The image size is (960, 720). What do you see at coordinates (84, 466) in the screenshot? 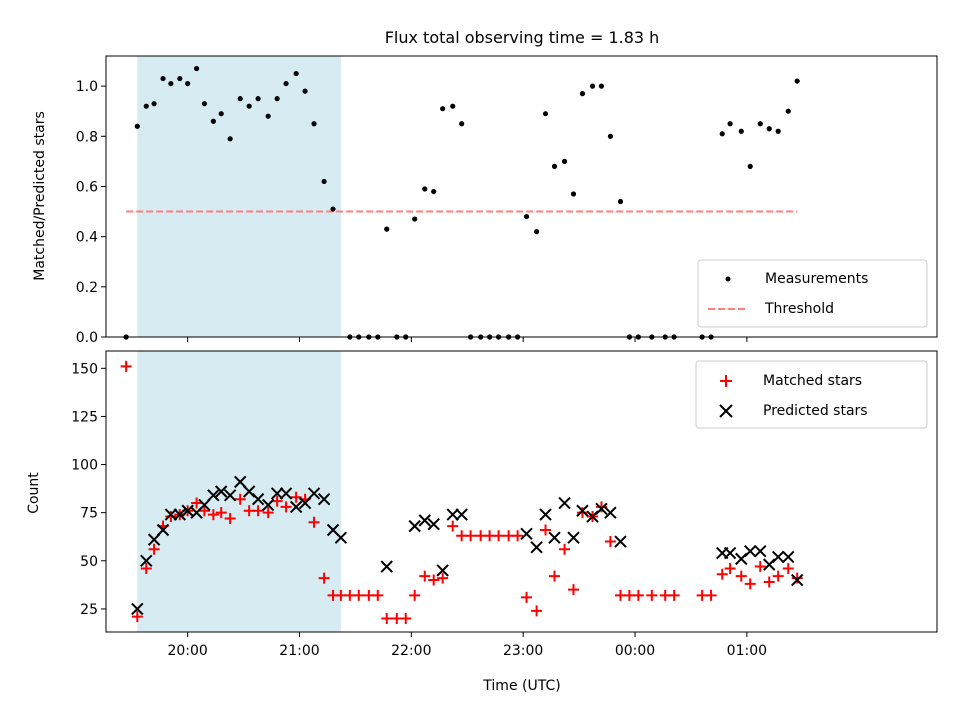
I see `bottom-y-tick-label: 100` at bounding box center [84, 466].